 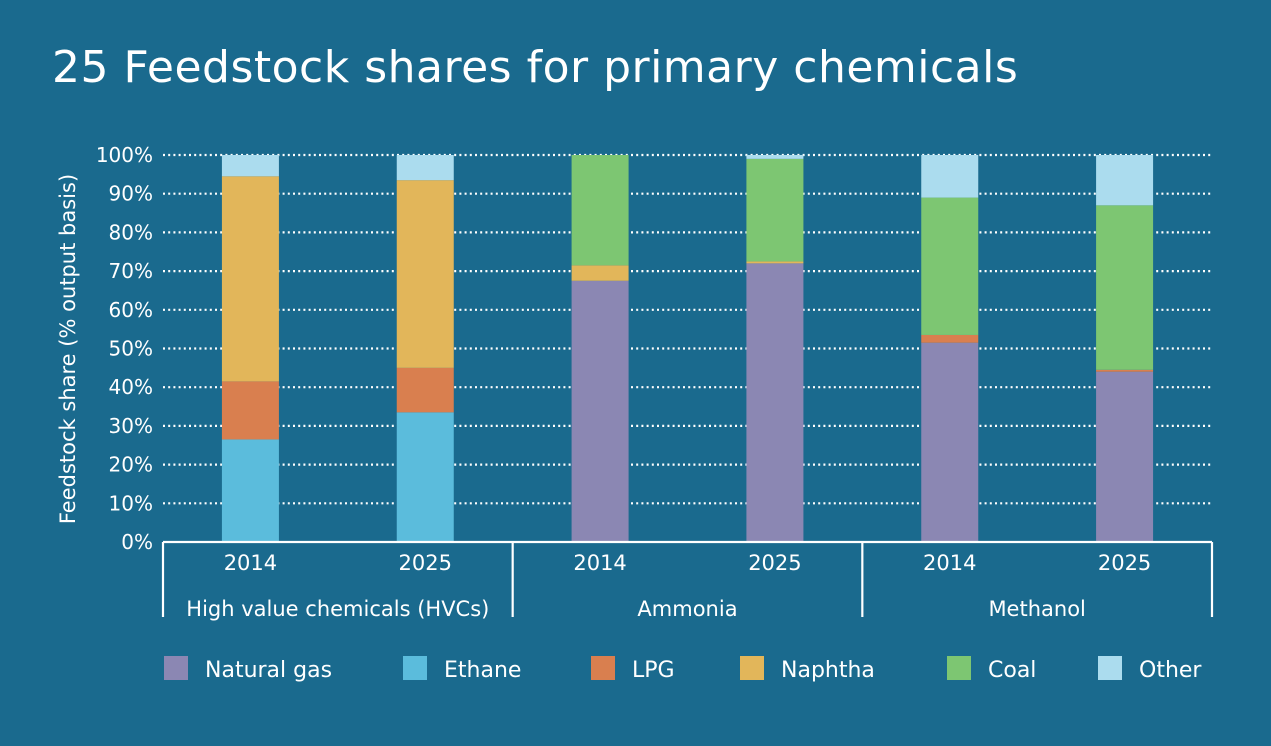 I want to click on y-tick-label: 100%, so click(x=124, y=155).